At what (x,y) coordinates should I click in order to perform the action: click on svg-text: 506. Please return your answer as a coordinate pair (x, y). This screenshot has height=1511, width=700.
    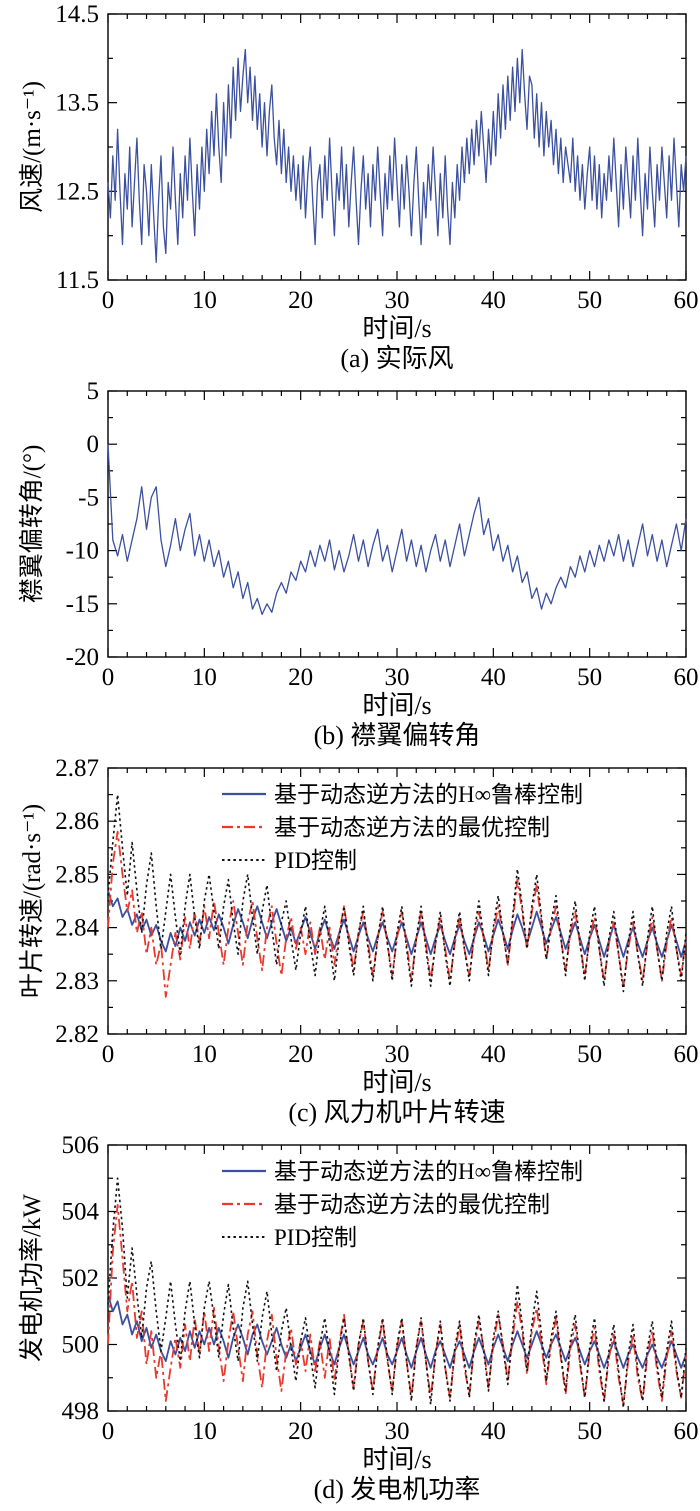
    Looking at the image, I should click on (81, 1146).